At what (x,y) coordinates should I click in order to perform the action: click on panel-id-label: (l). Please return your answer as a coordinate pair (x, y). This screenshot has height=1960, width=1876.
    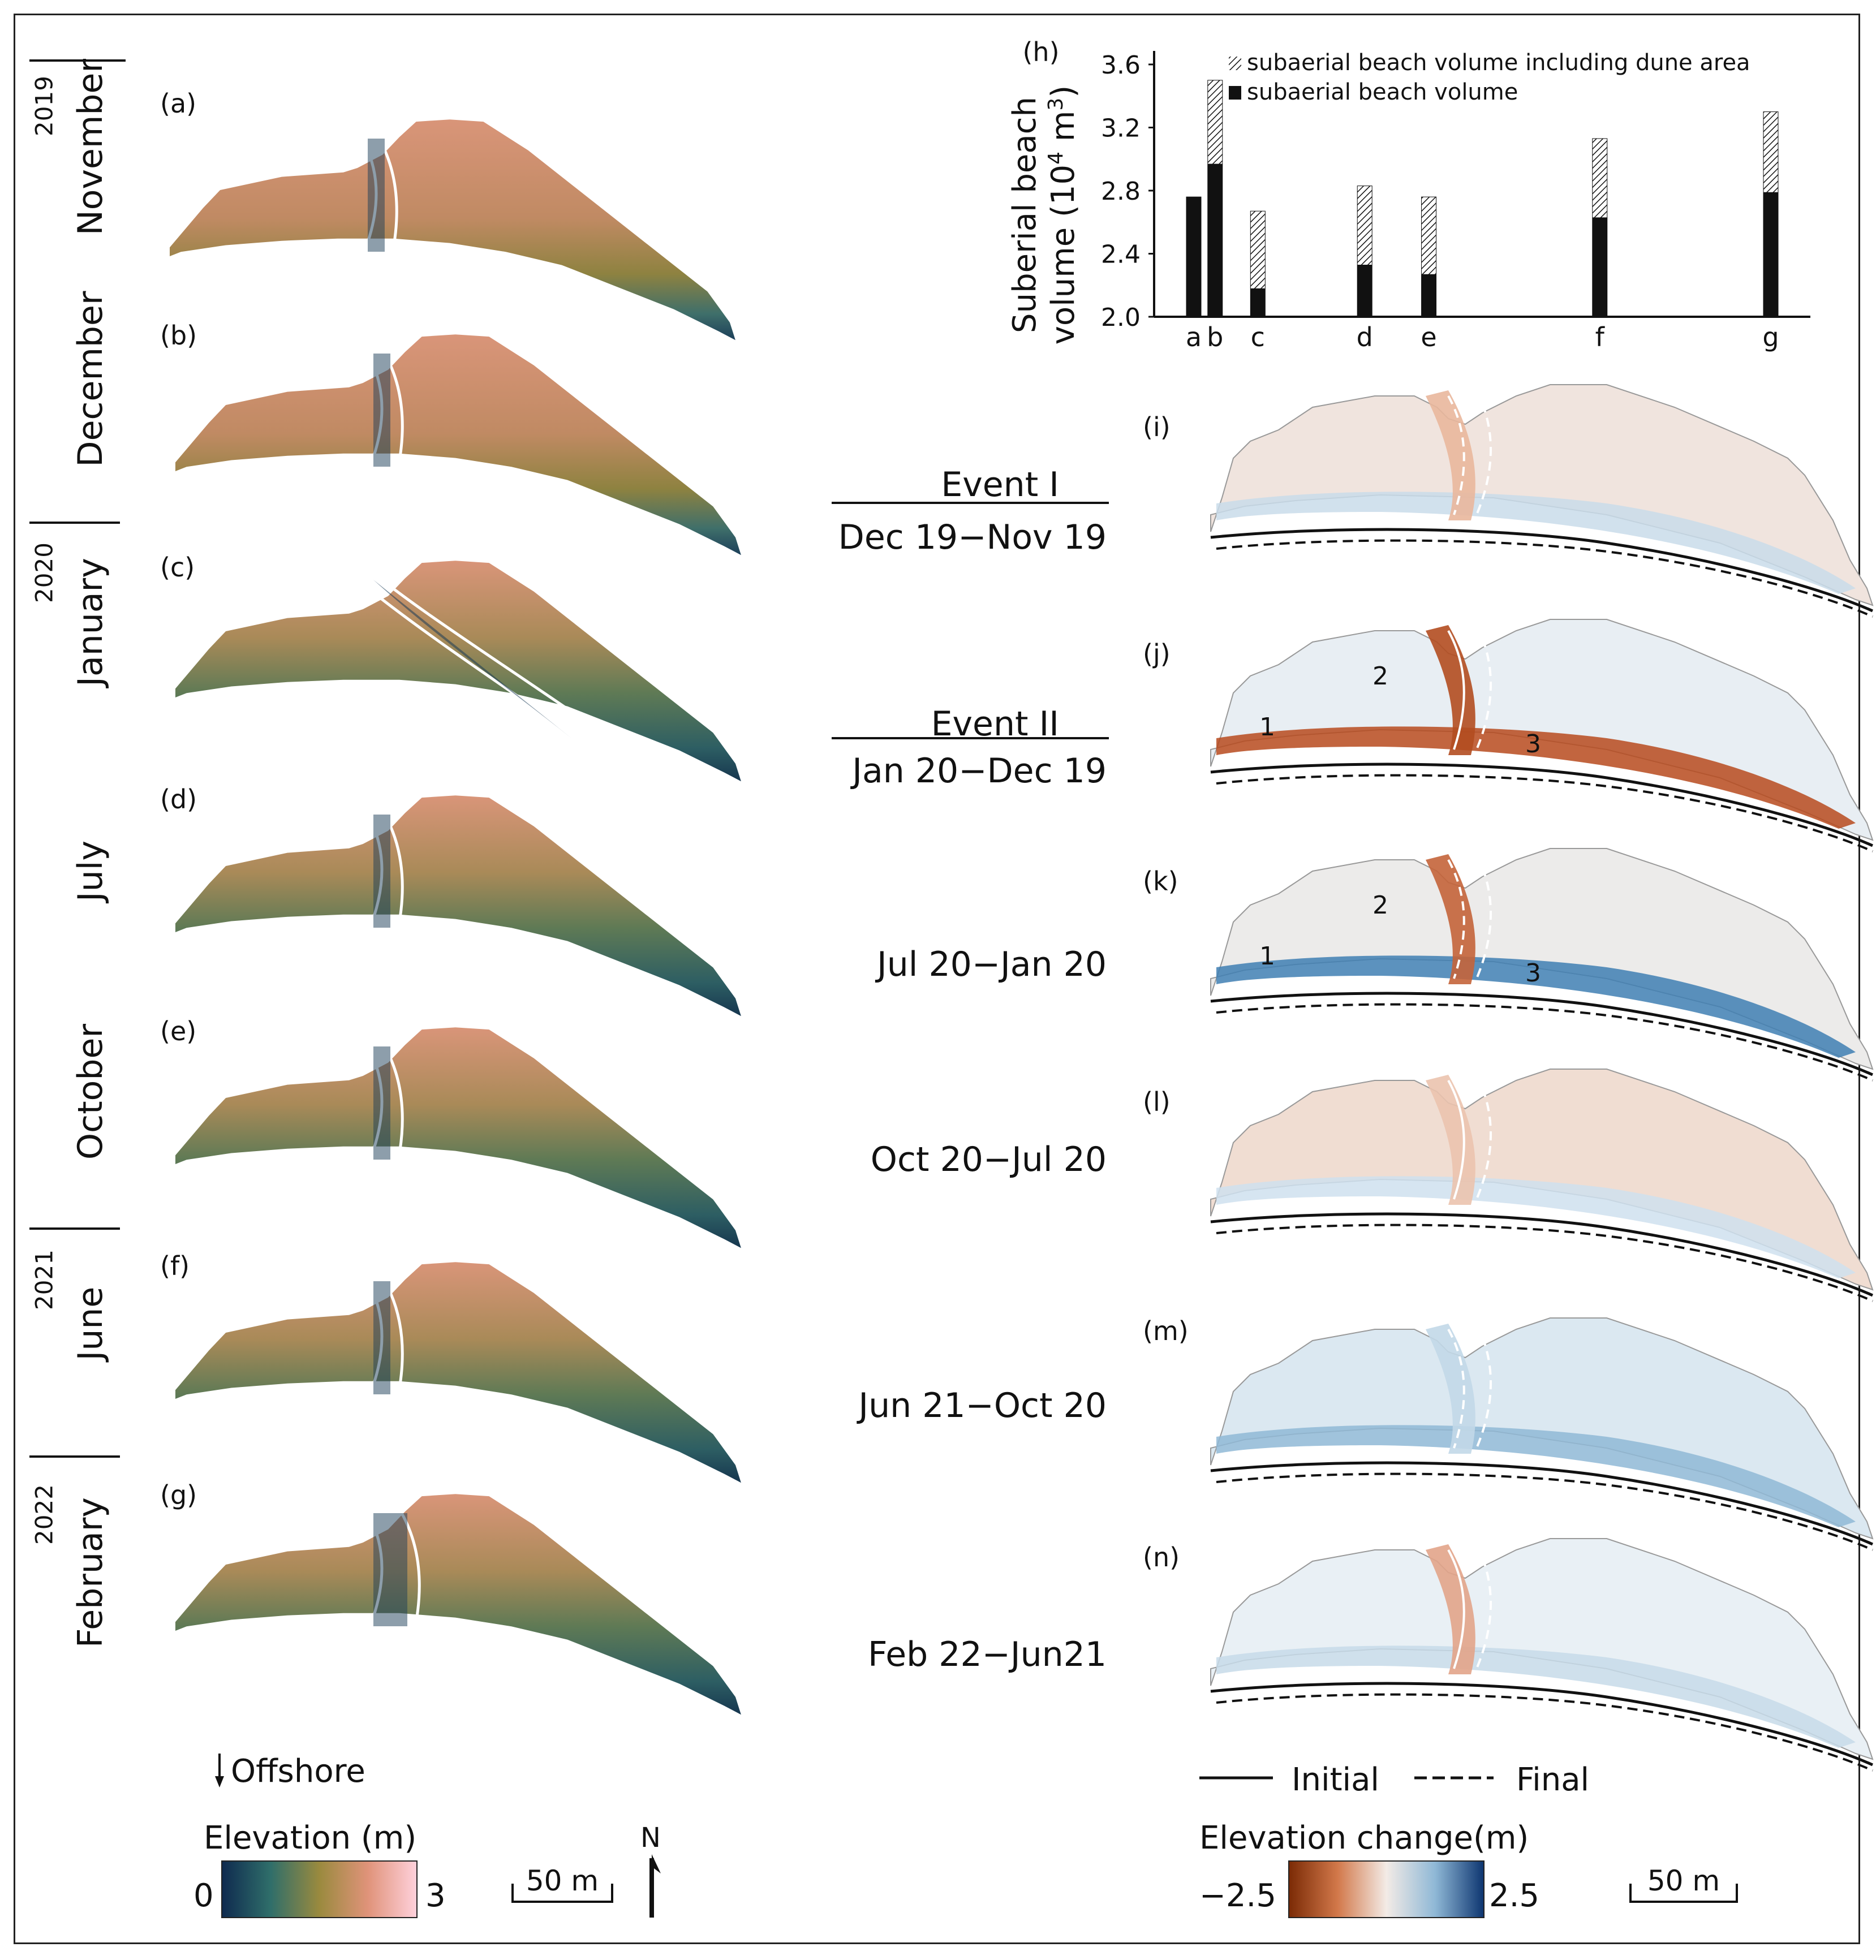
    Looking at the image, I should click on (1157, 1102).